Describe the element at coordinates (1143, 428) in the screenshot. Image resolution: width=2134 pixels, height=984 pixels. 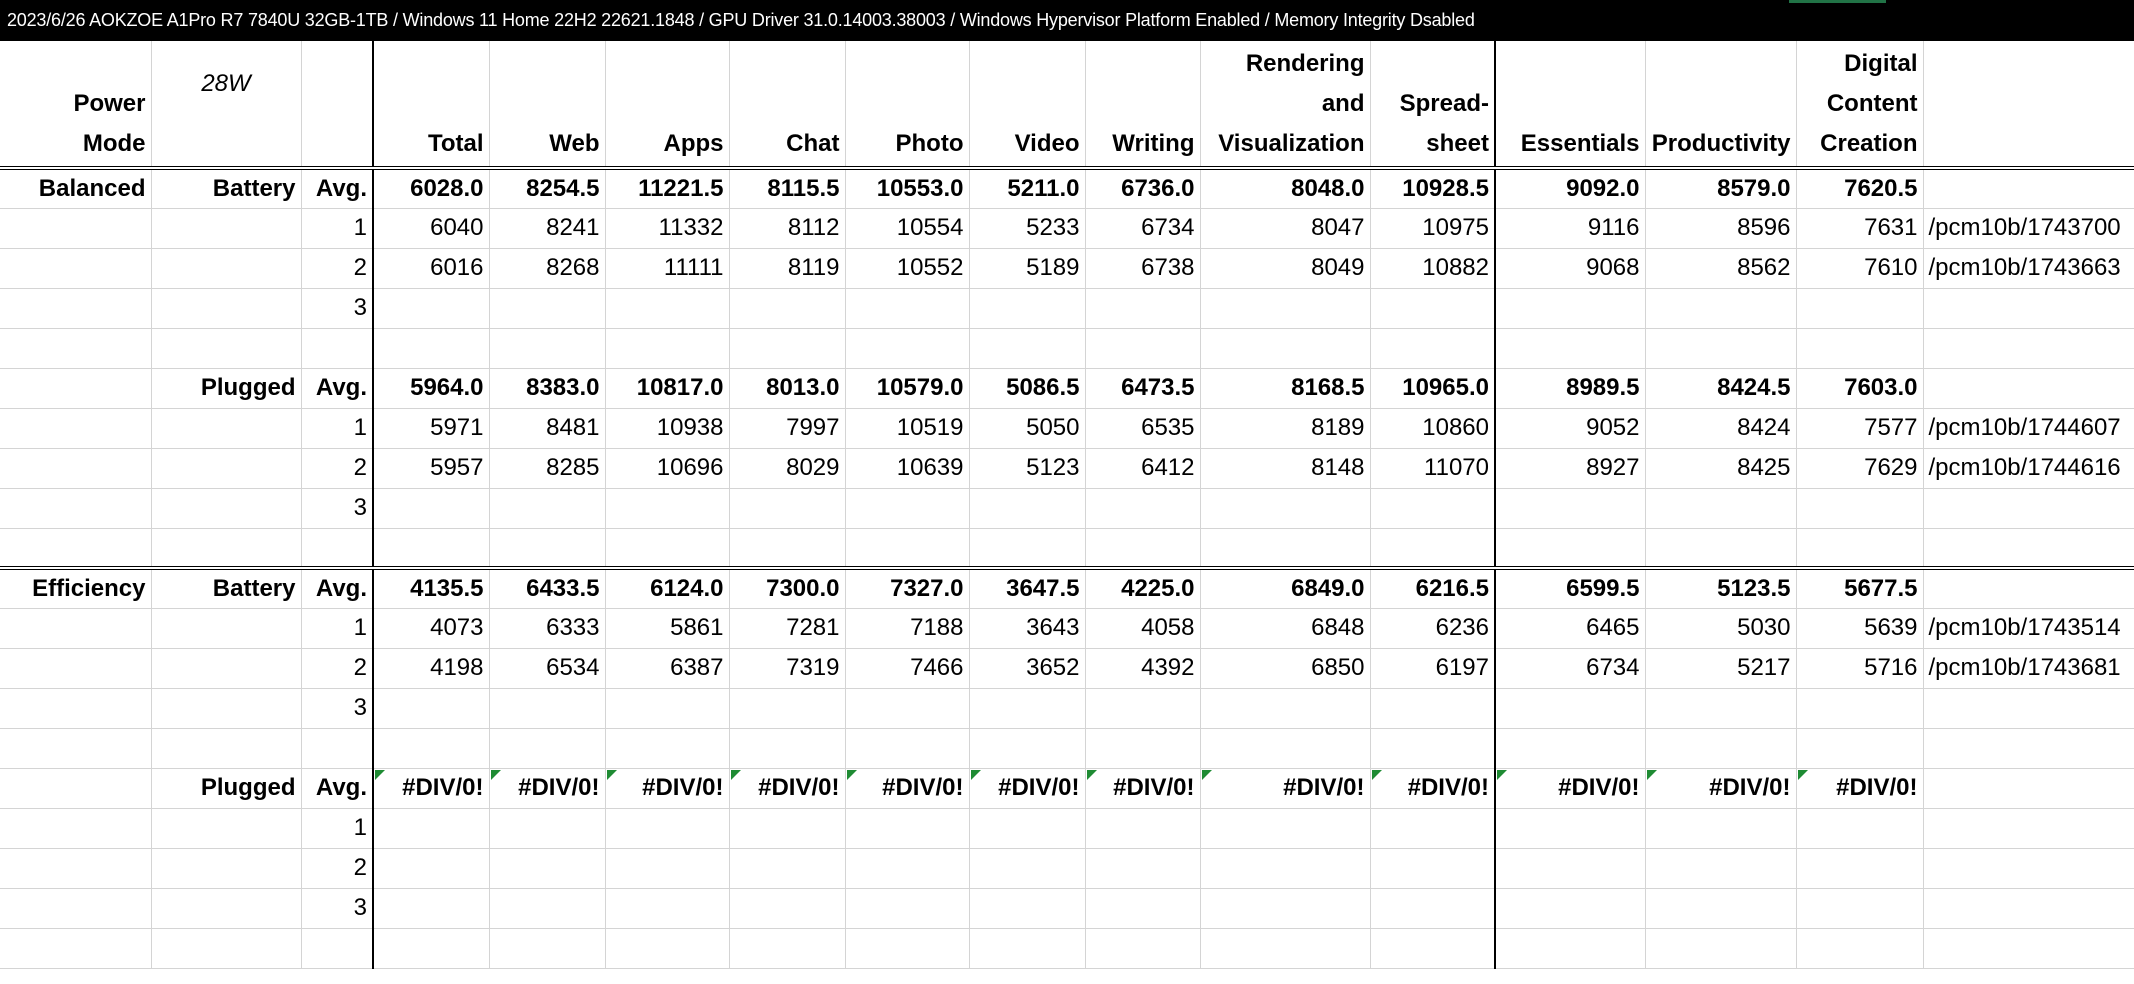
I see `score-cell: 6535` at that location.